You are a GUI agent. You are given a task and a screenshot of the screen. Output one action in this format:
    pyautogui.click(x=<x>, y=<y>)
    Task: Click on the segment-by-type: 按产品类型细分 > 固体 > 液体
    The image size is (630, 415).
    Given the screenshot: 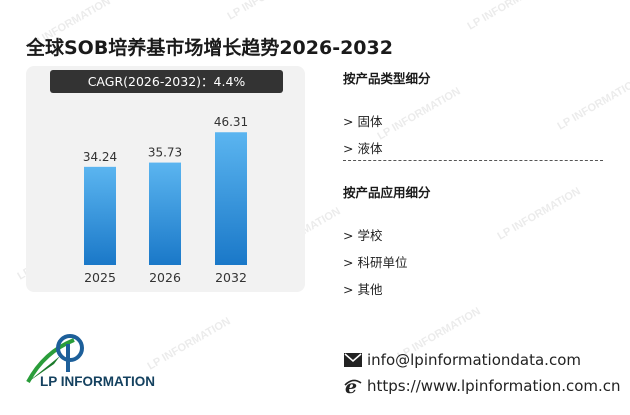 What is the action you would take?
    pyautogui.click(x=474, y=112)
    